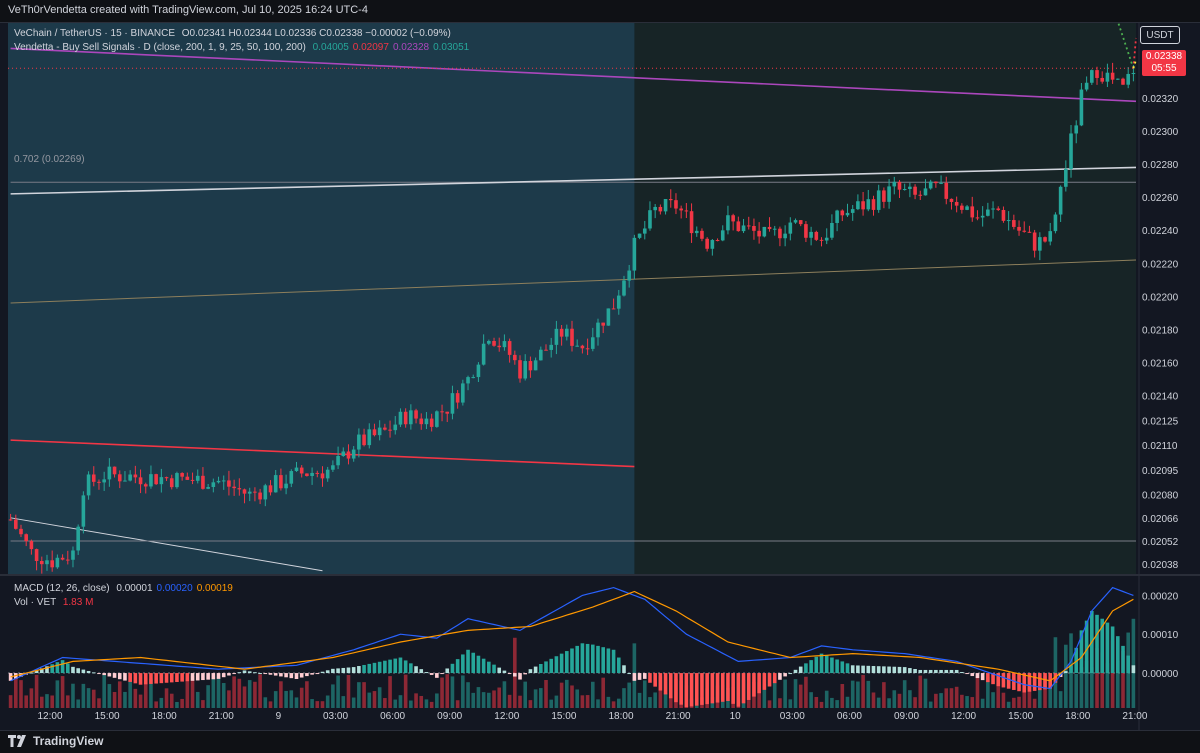 The image size is (1200, 753). What do you see at coordinates (1160, 471) in the screenshot?
I see `price-tick-label: 0.02095` at bounding box center [1160, 471].